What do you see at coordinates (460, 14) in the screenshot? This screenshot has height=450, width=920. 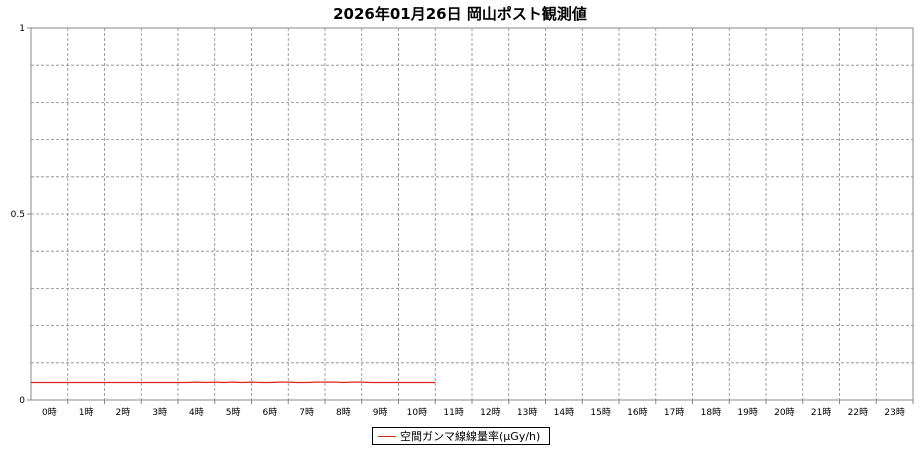 I see `chart-title: 2026年01月26日 岡山ポスト観測値` at bounding box center [460, 14].